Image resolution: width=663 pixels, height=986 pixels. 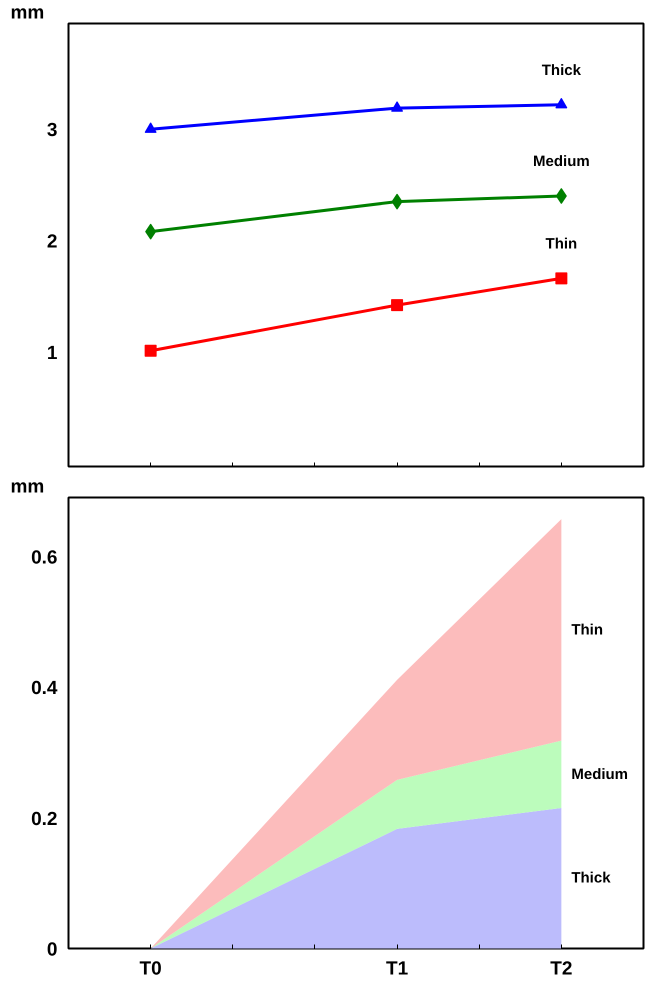 I want to click on y-tick-label: 0.4, so click(x=44, y=689).